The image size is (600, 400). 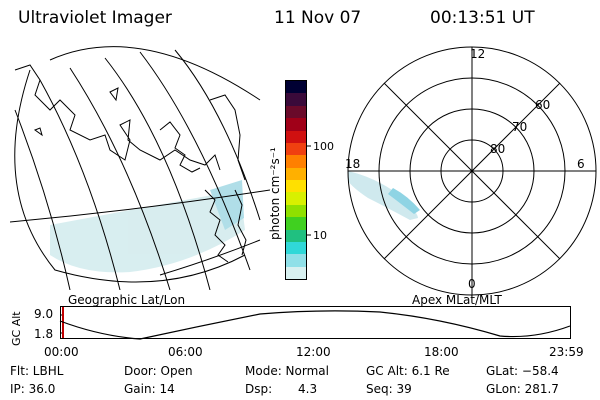 What do you see at coordinates (275, 193) in the screenshot?
I see `colorbar-label: photon cm⁻²s⁻¹` at bounding box center [275, 193].